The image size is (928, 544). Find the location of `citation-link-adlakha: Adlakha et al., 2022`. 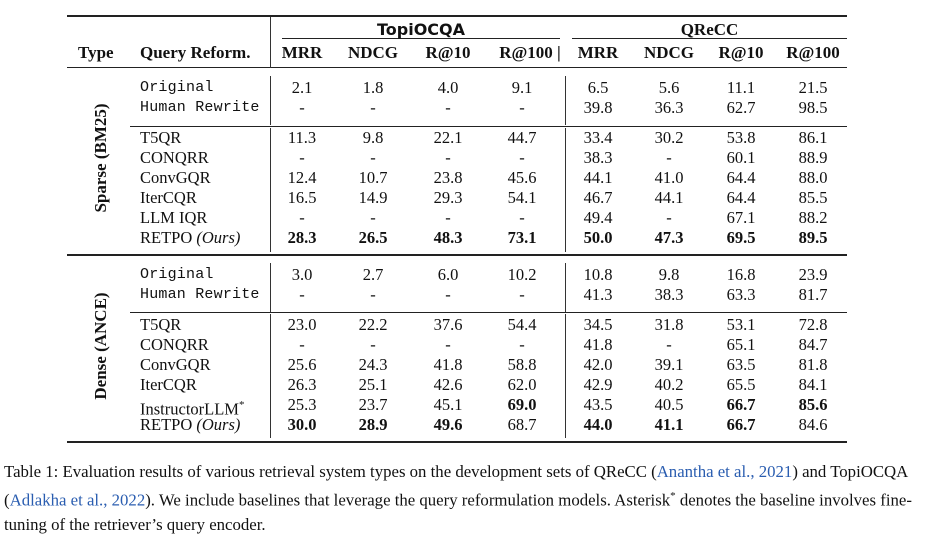

citation-link-adlakha: Adlakha et al., 2022 is located at coordinates (77, 500).